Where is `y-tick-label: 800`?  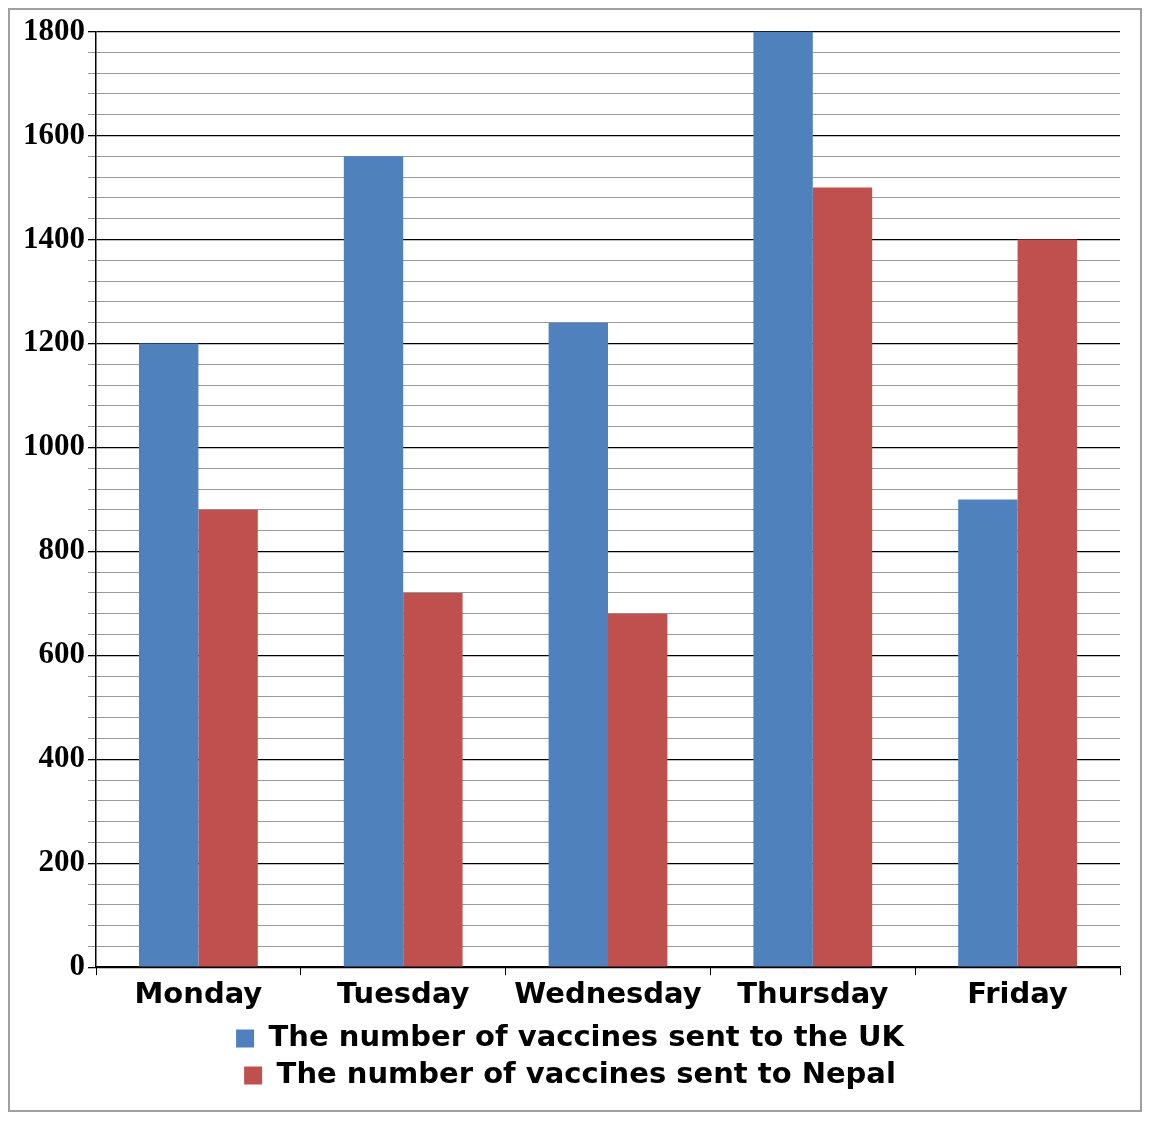 y-tick-label: 800 is located at coordinates (61, 549).